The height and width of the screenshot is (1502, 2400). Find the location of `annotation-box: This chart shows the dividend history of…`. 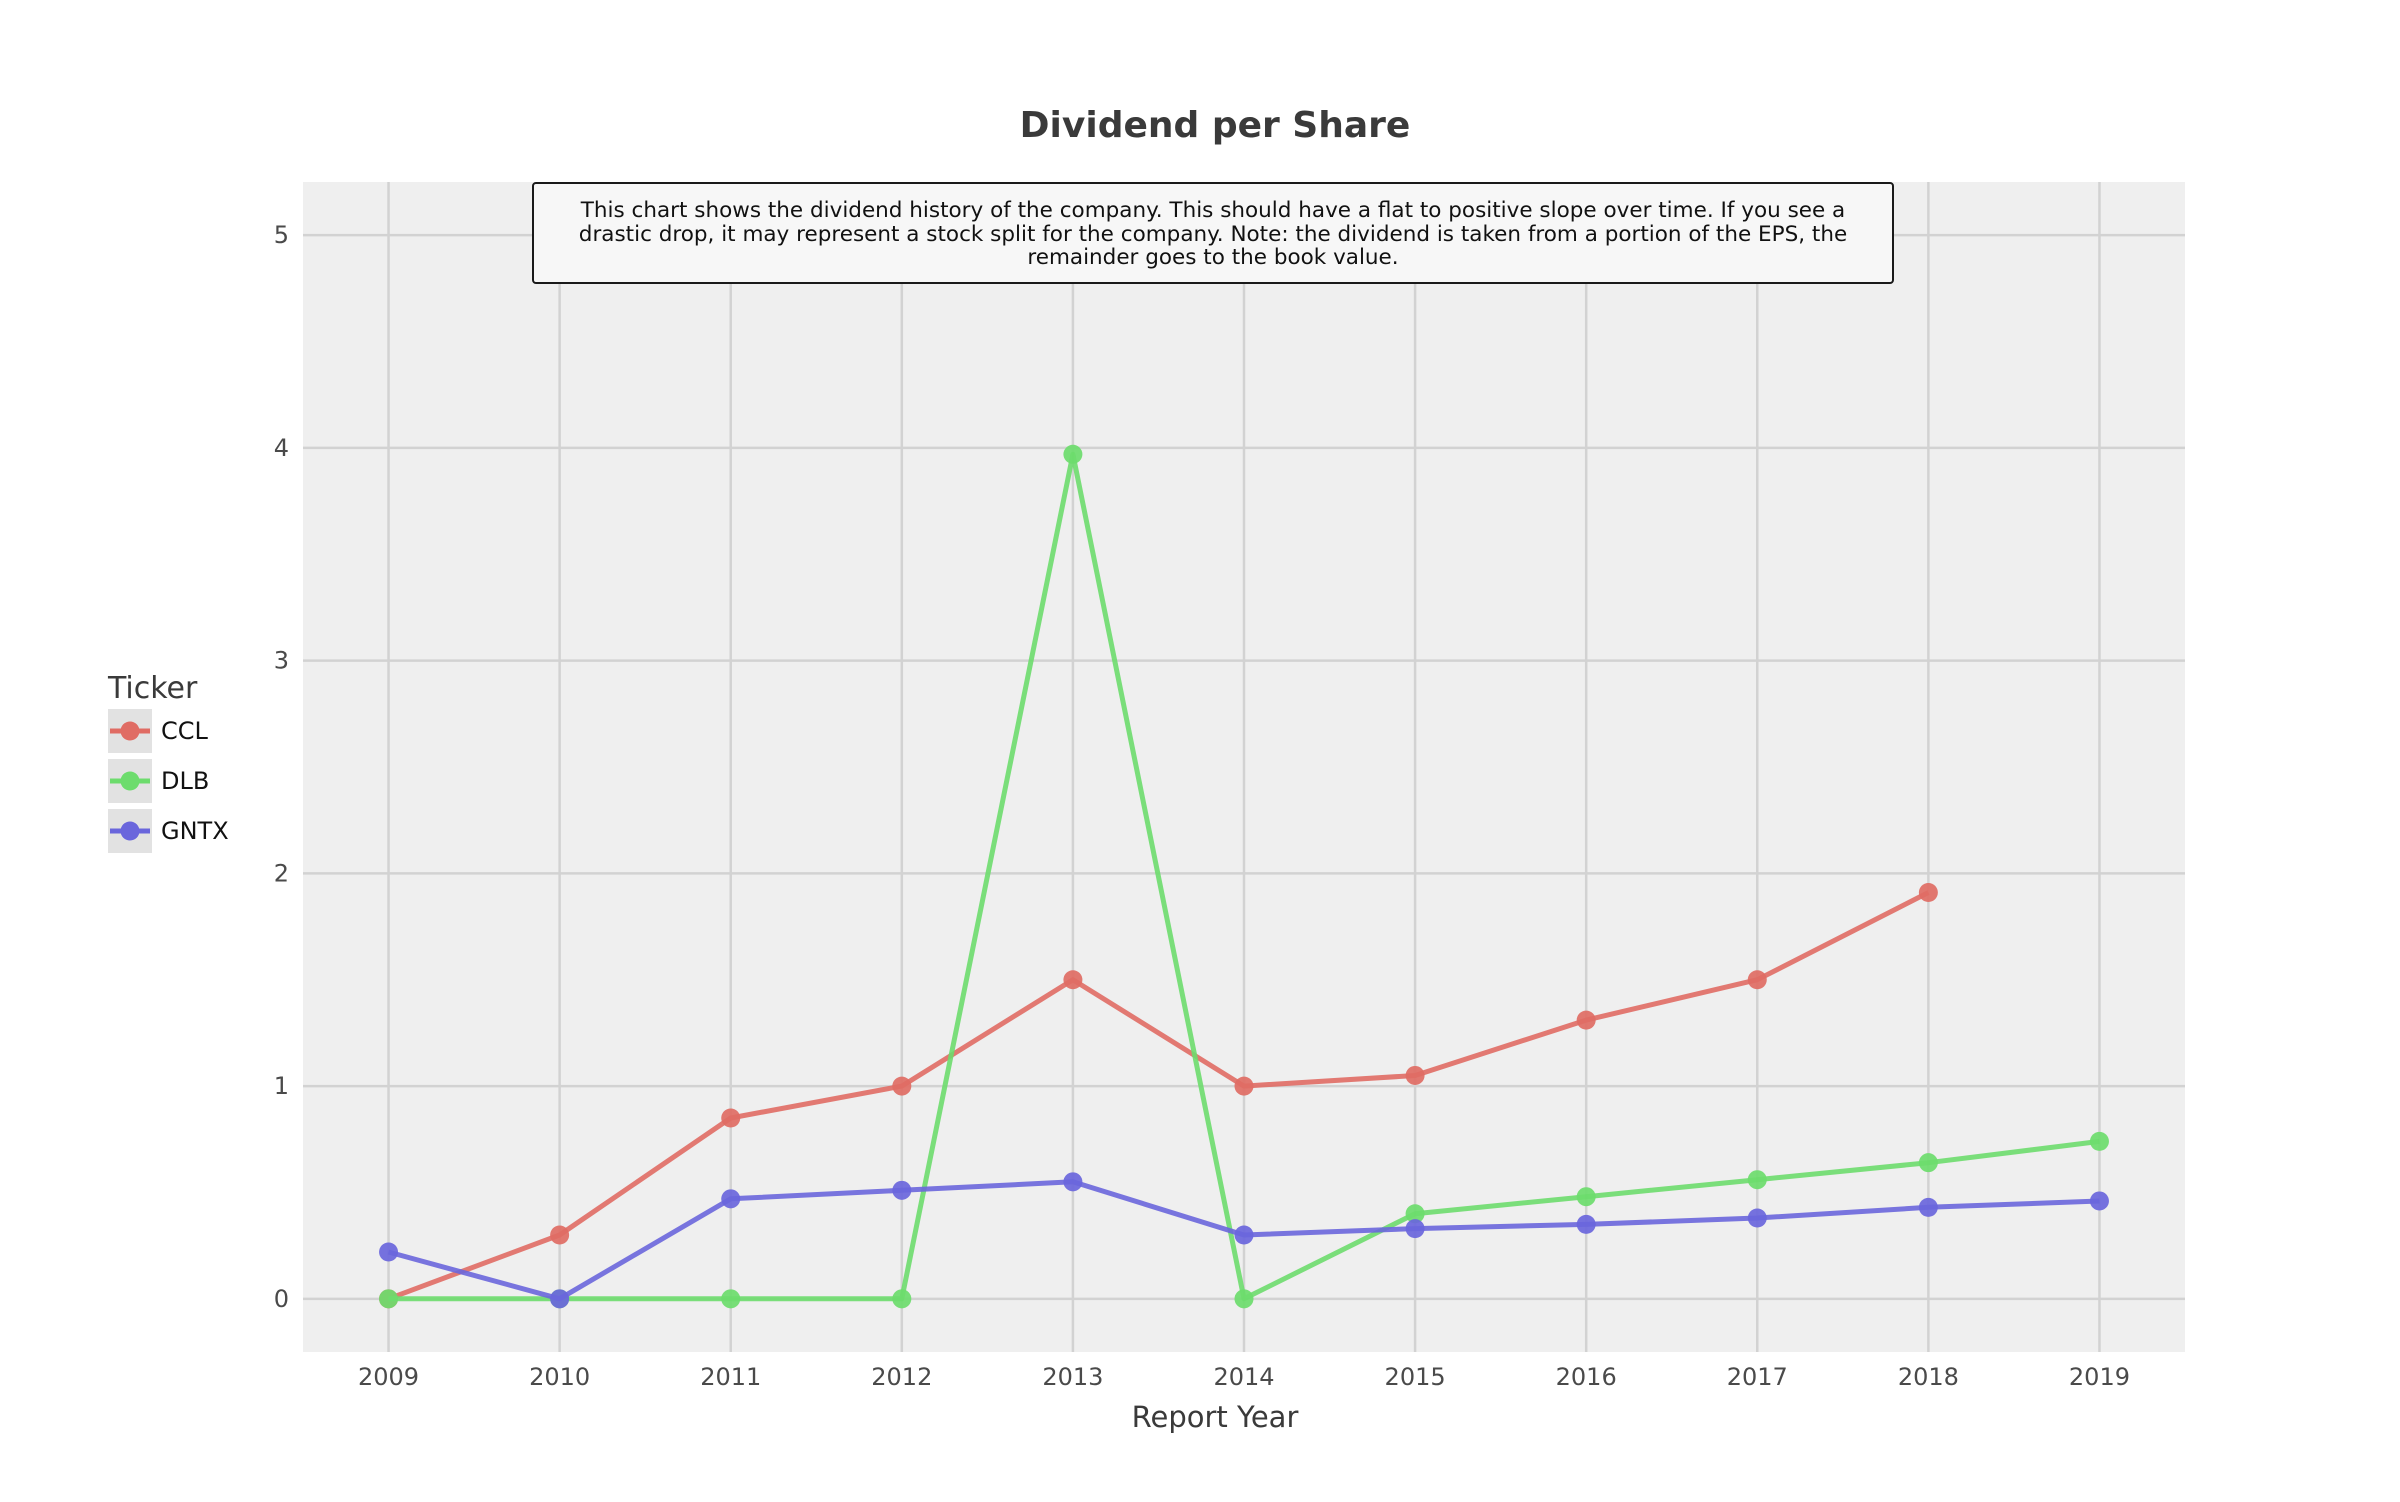

annotation-box: This chart shows the dividend history of… is located at coordinates (1213, 233).